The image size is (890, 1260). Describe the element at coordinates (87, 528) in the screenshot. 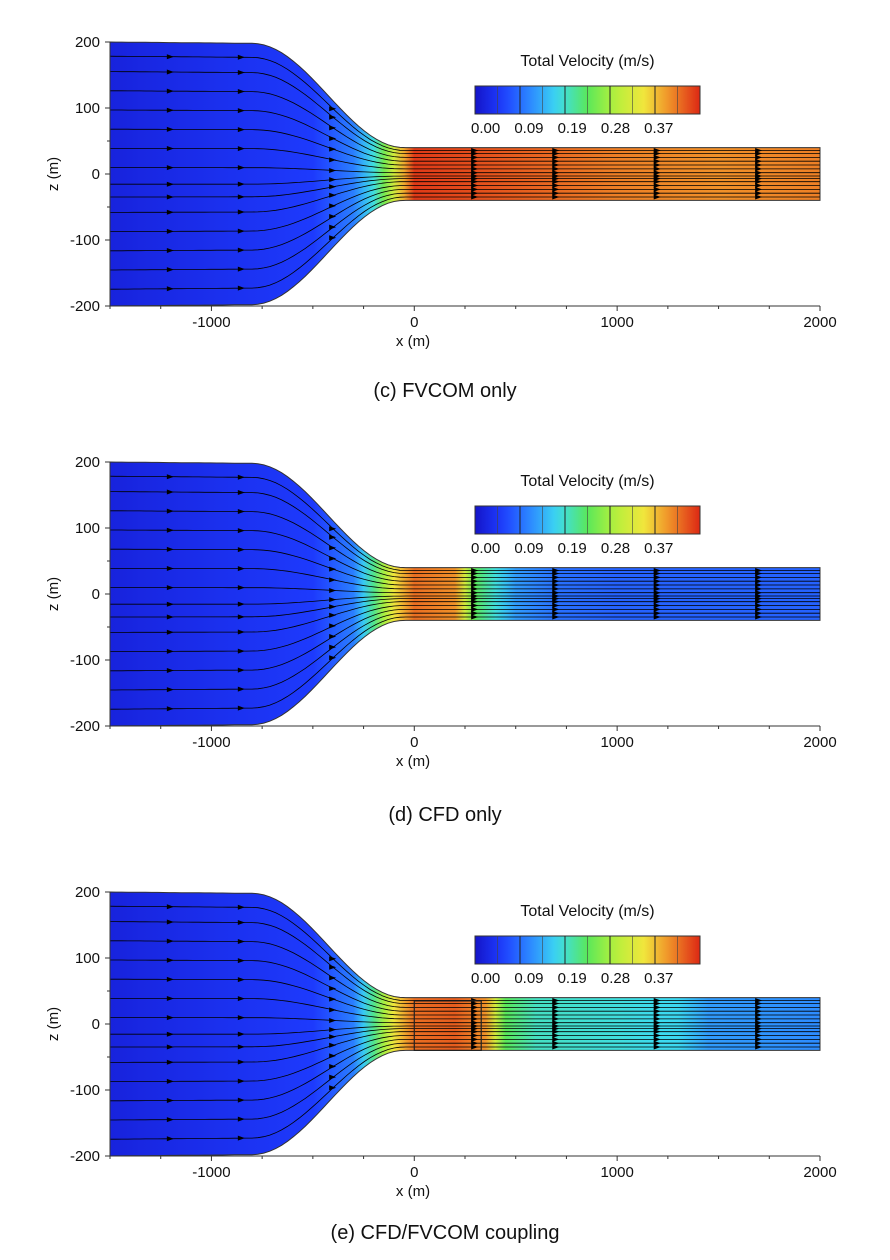

I see `y-tick-label: 100` at that location.